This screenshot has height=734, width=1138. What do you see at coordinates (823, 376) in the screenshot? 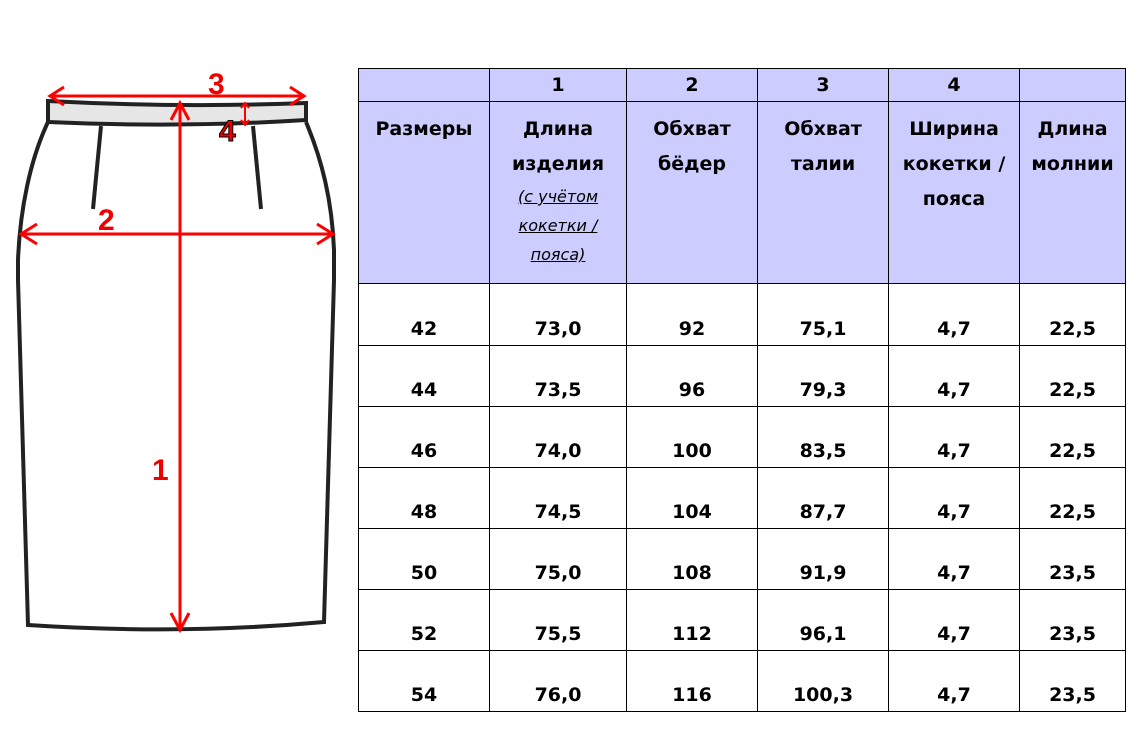
I see `table-cell: 79,3` at bounding box center [823, 376].